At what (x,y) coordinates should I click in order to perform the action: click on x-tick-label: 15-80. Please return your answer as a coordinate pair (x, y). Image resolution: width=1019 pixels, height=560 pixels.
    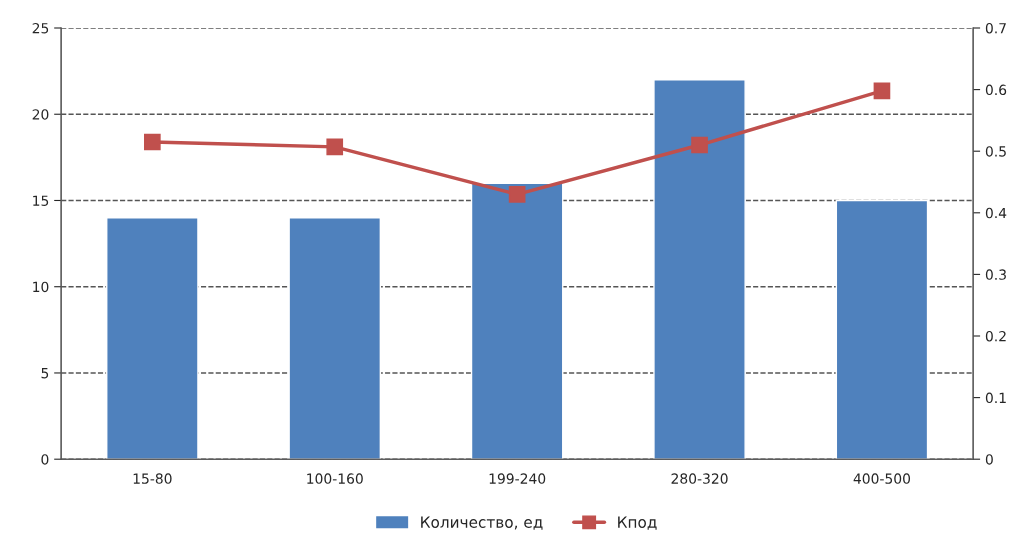
    Looking at the image, I should click on (152, 478).